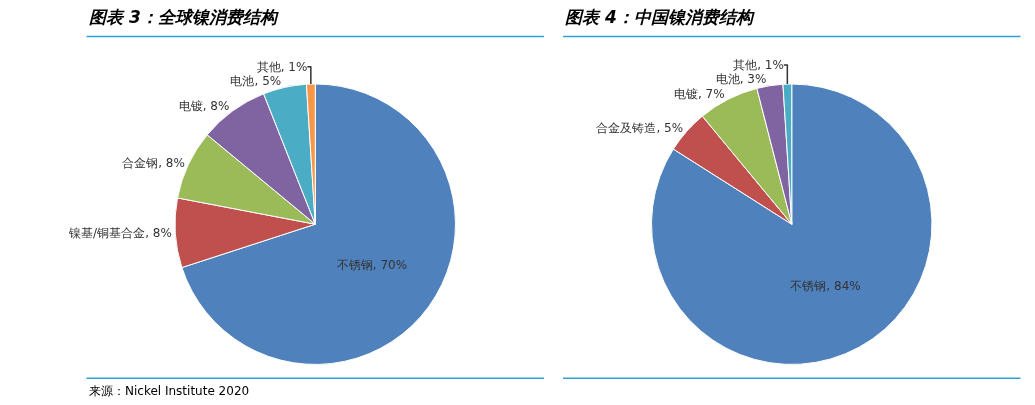 This screenshot has width=1035, height=405. Describe the element at coordinates (256, 80) in the screenshot. I see `slice-label: 电池, 5%` at that location.